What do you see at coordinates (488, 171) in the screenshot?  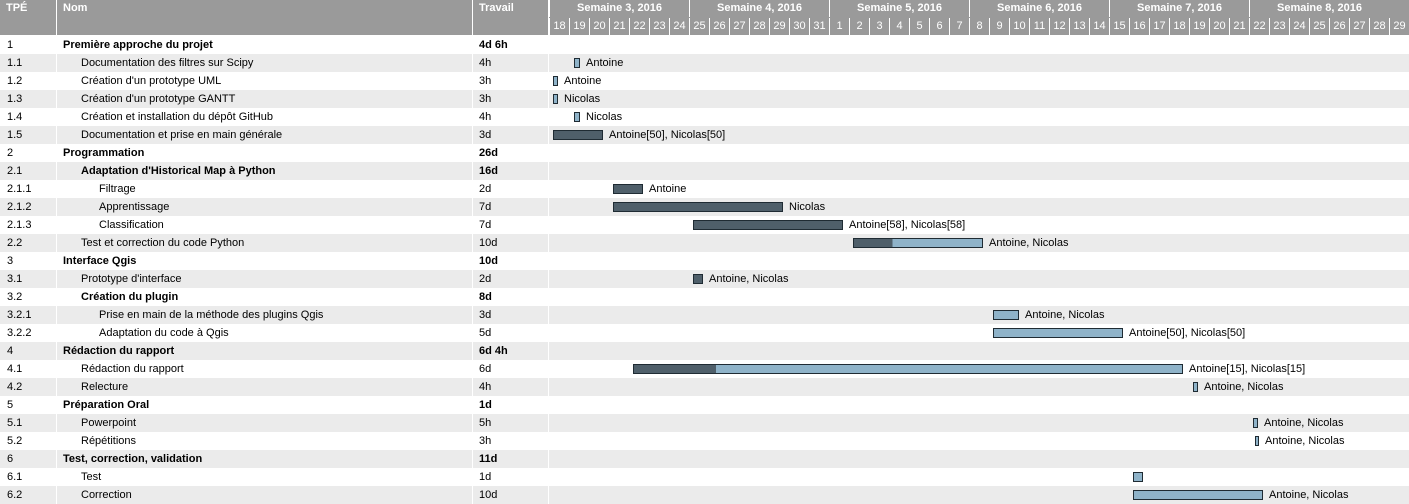 I see `task-work: 16d` at bounding box center [488, 171].